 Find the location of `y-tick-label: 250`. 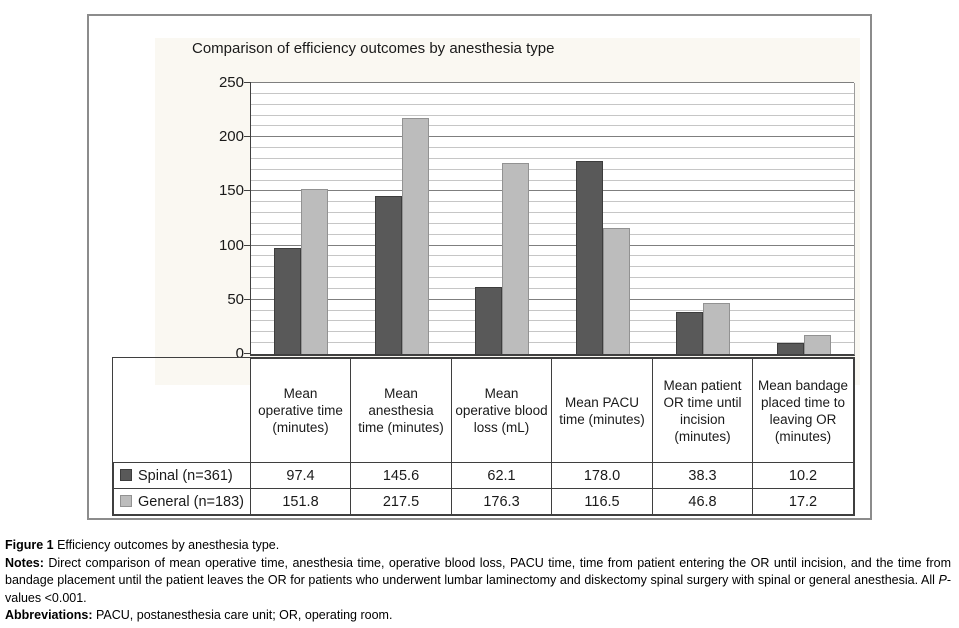

y-tick-label: 250 is located at coordinates (231, 82).